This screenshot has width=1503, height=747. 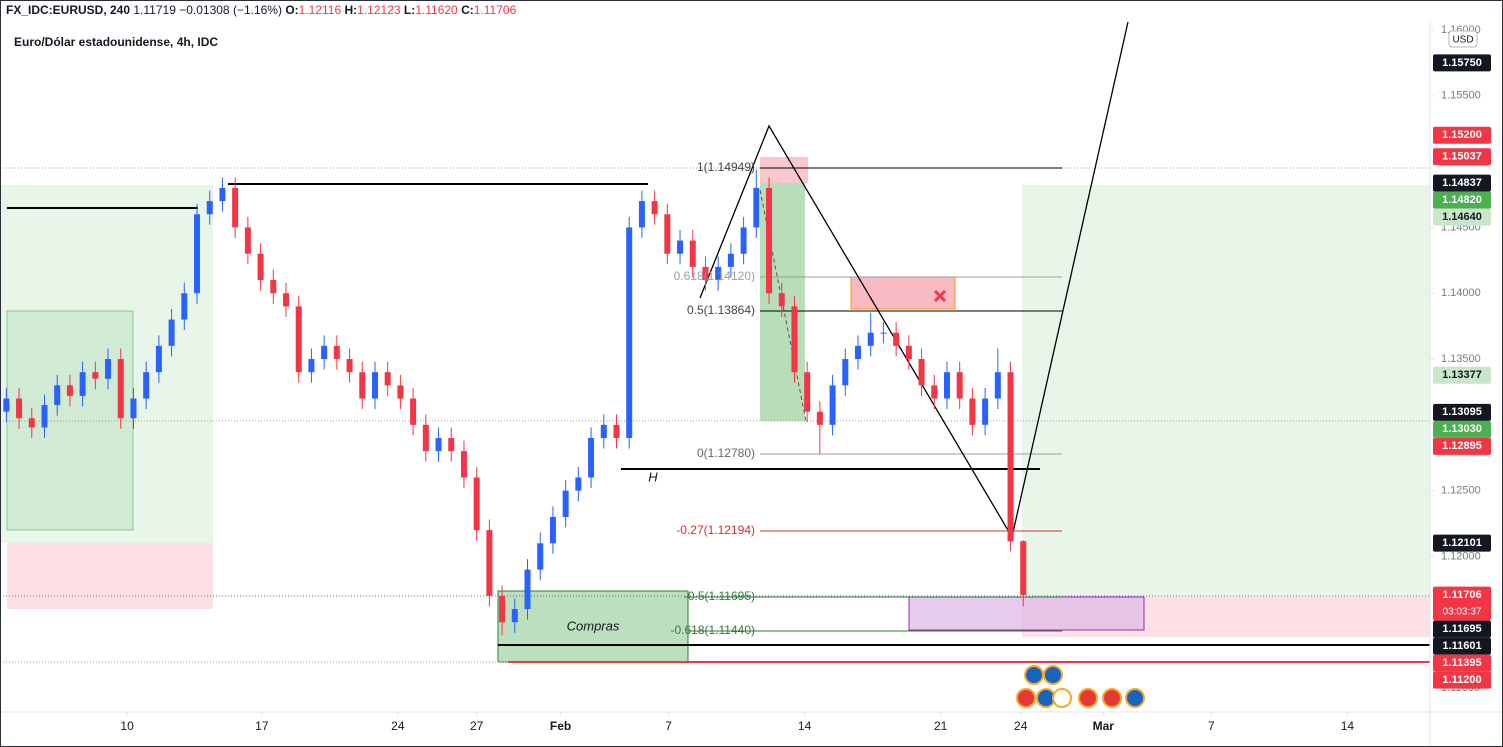 I want to click on c-label: C:, so click(x=467, y=10).